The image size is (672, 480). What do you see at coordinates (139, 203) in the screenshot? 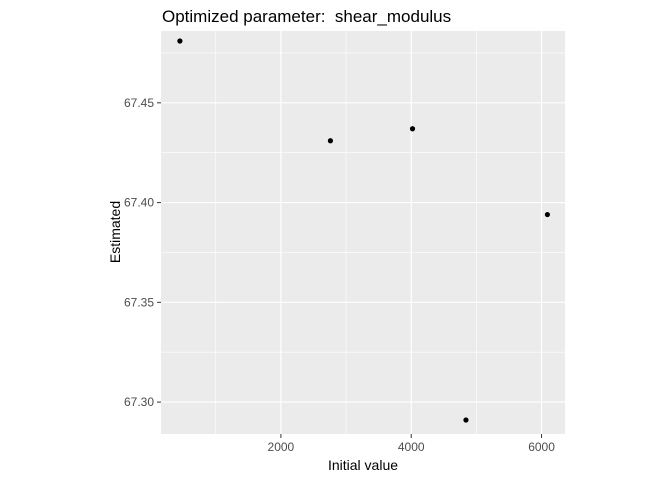
I see `y-tick-label: 67.40` at bounding box center [139, 203].